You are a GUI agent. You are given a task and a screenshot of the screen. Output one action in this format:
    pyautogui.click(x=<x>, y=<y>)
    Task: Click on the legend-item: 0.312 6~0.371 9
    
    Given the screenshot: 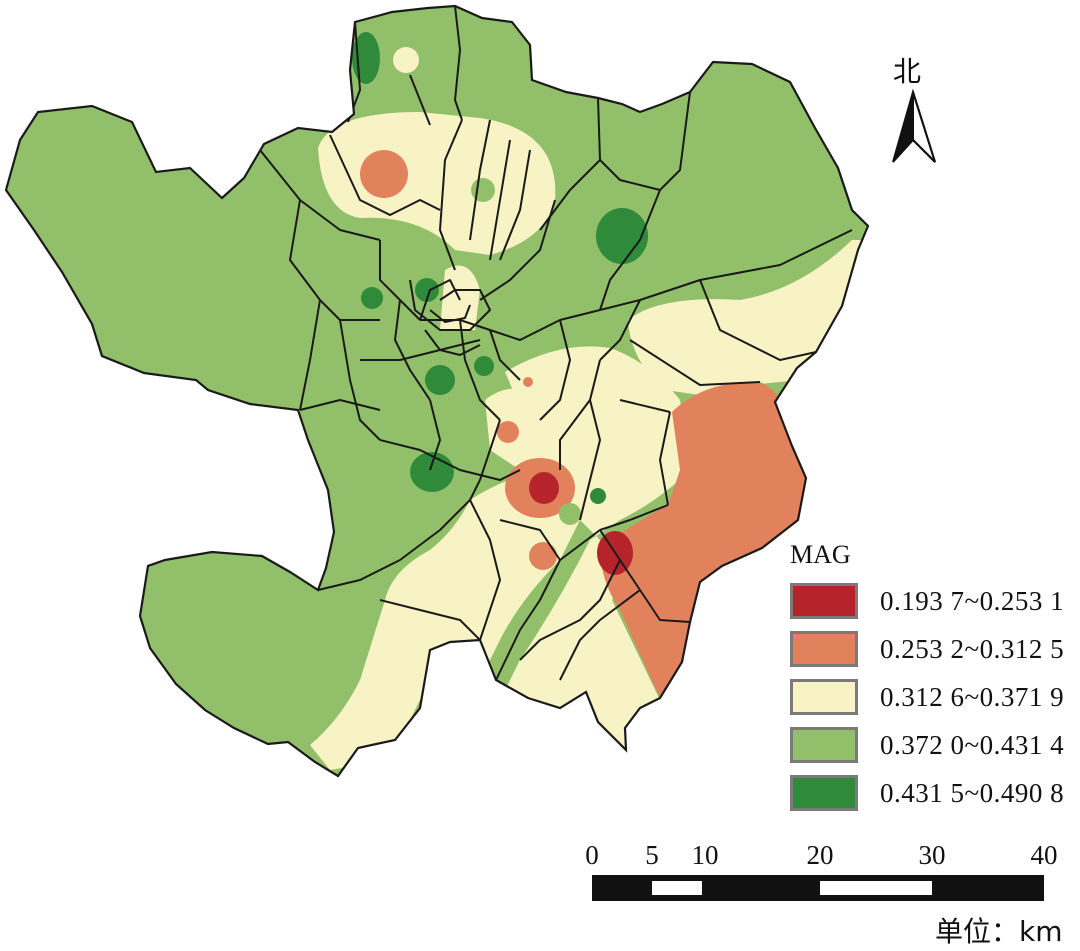 What is the action you would take?
    pyautogui.click(x=935, y=699)
    